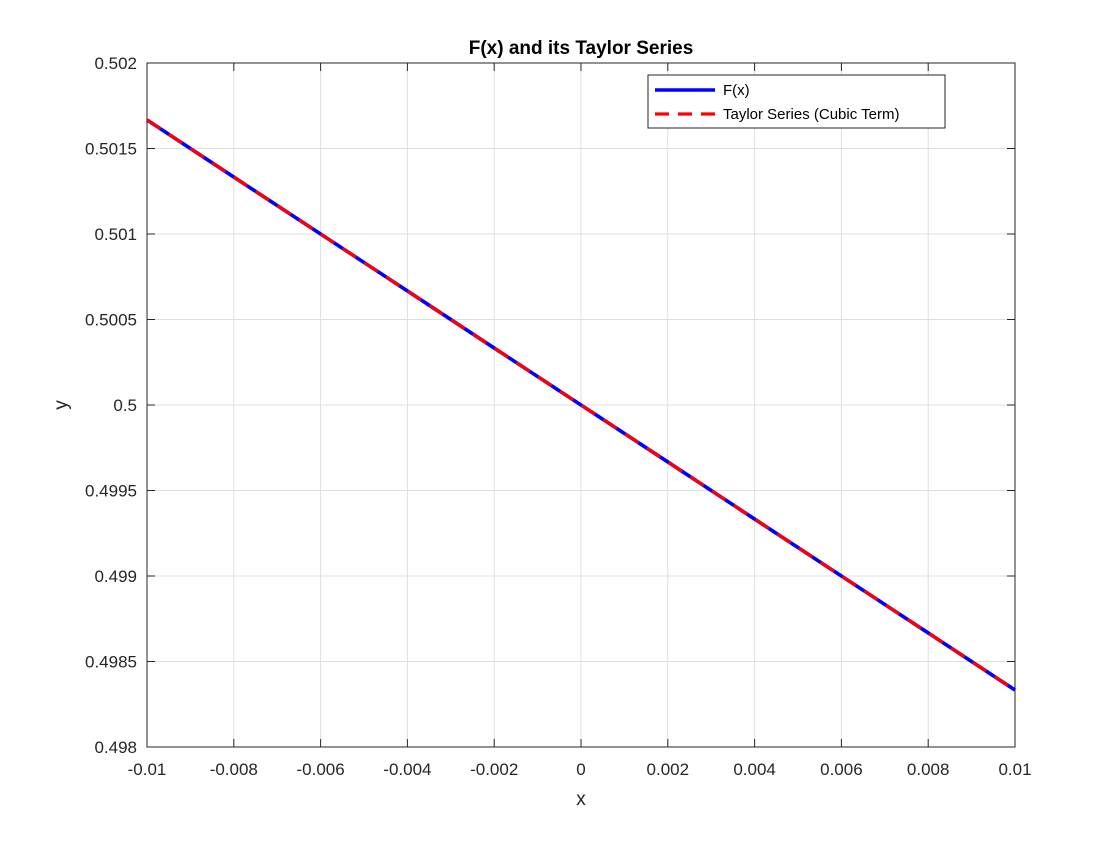  Describe the element at coordinates (147, 769) in the screenshot. I see `x-tick-label: -0.01` at that location.